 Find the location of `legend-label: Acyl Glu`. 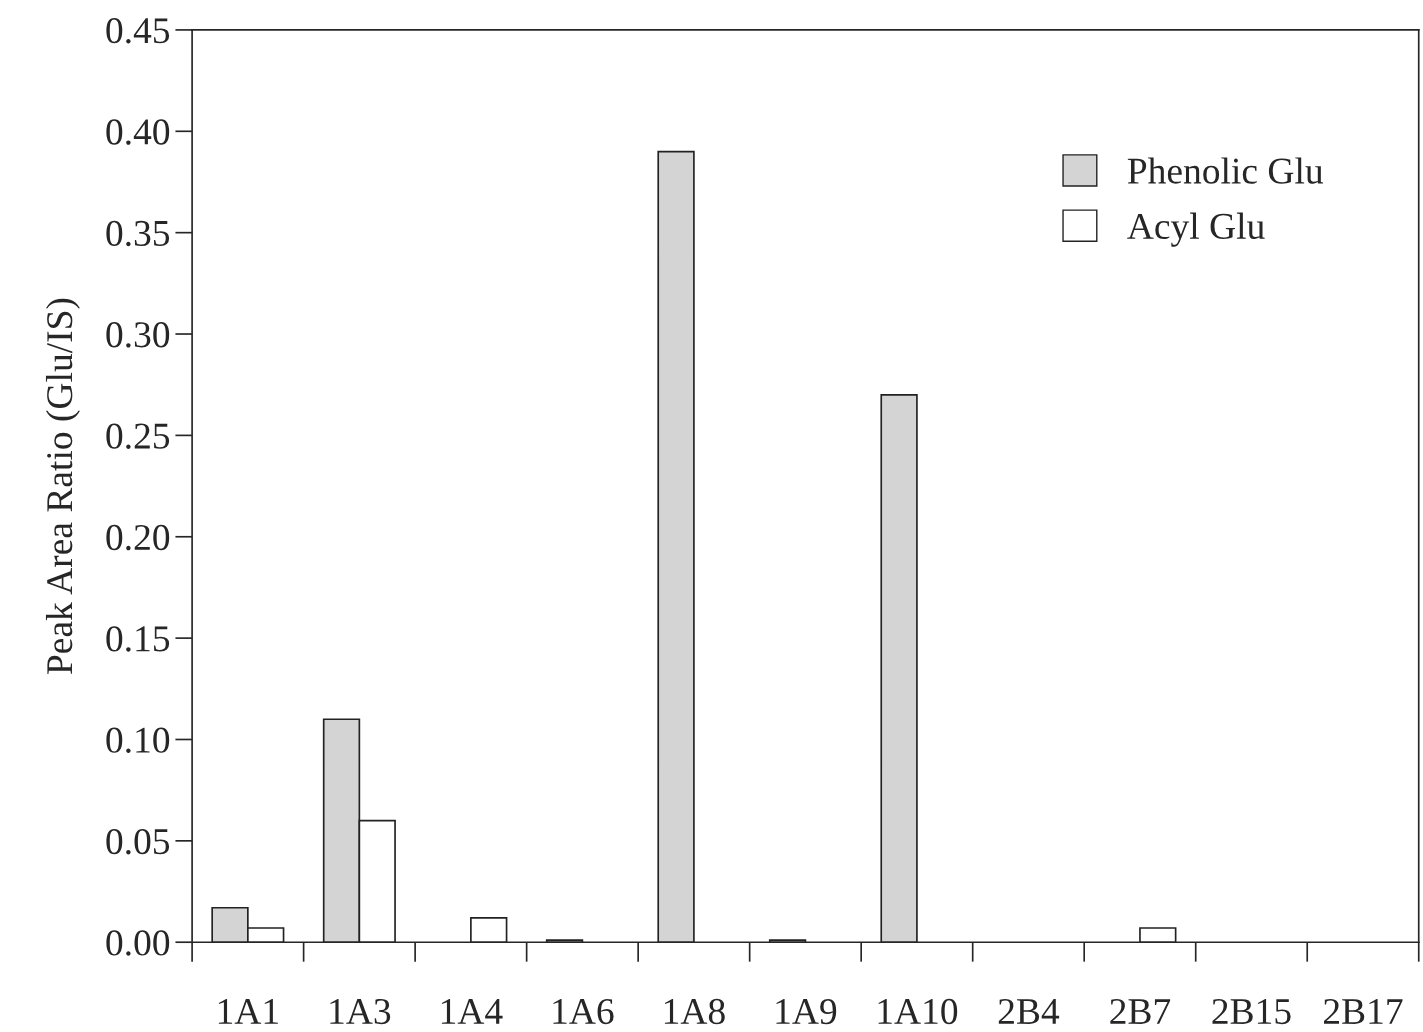

legend-label: Acyl Glu is located at coordinates (1196, 229).